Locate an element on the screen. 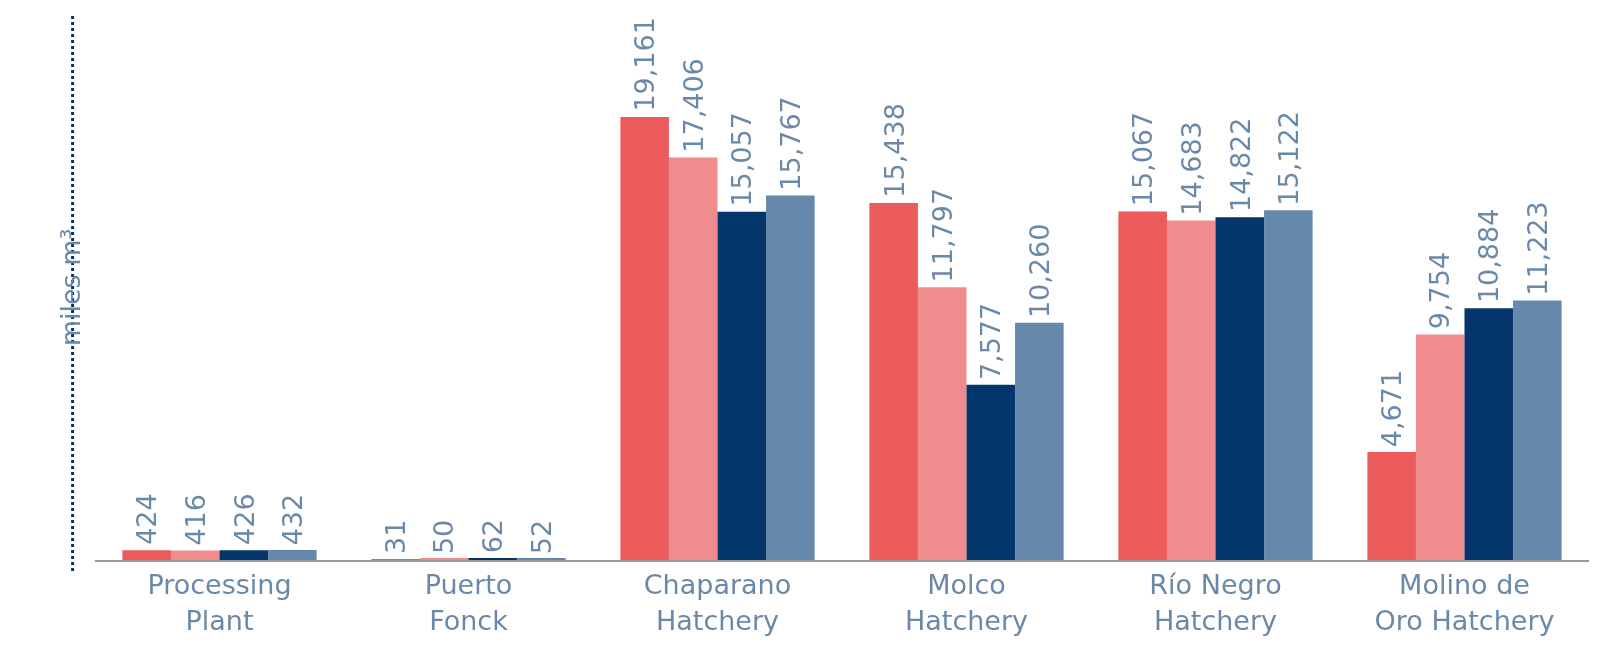 The image size is (1599, 655). data-label: 15,067 is located at coordinates (1143, 159).